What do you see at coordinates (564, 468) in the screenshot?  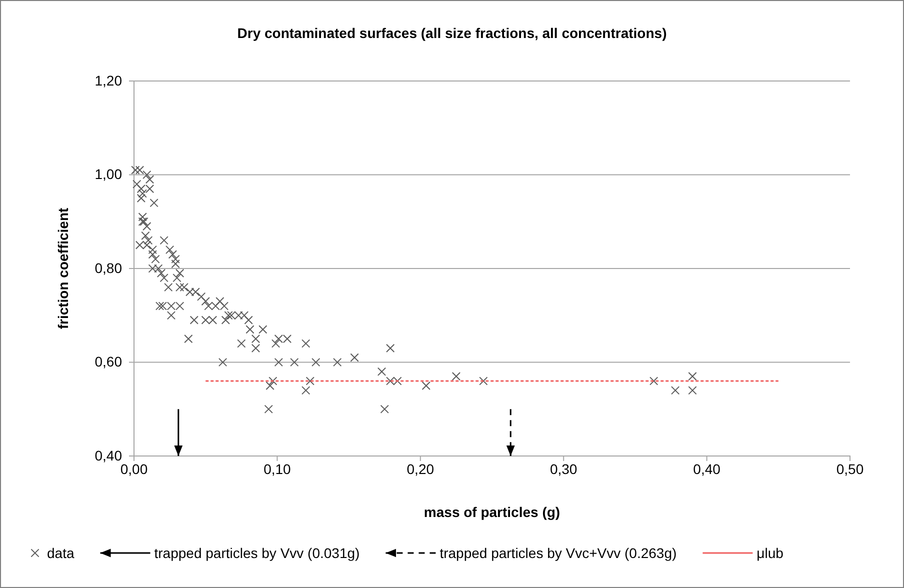 I see `x-tick-label: 0,30` at bounding box center [564, 468].